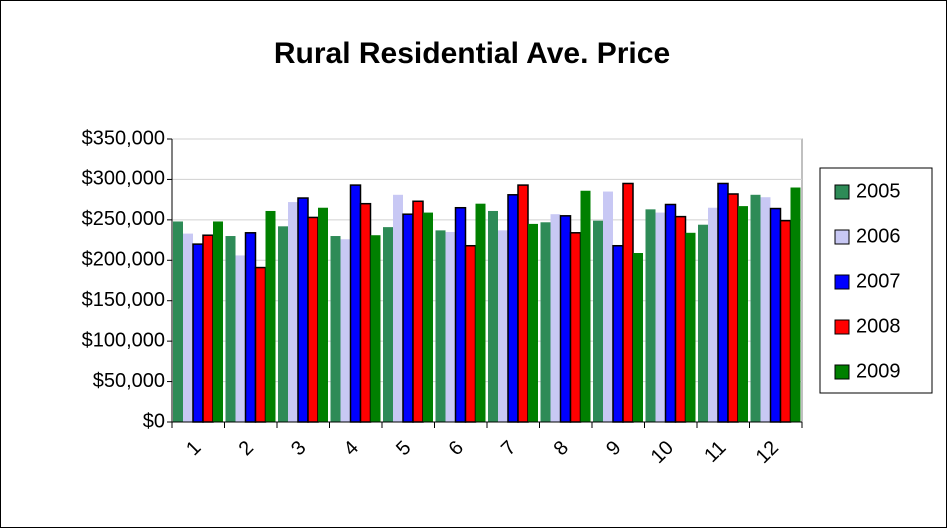  Describe the element at coordinates (123, 260) in the screenshot. I see `y-tick-label: $200,000` at that location.